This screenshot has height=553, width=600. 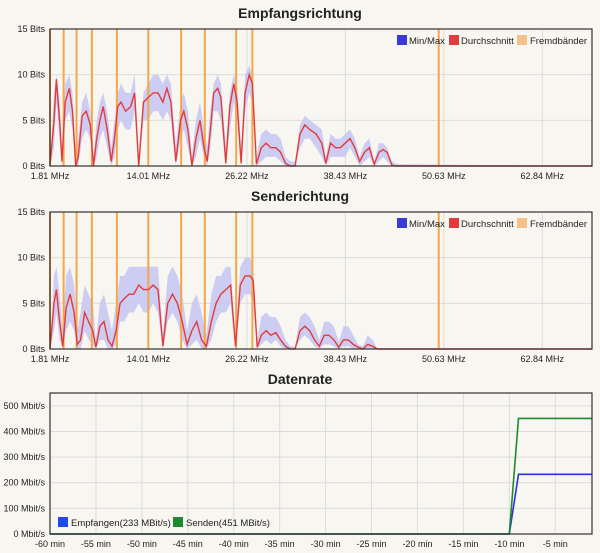 I want to click on chart2-legend: Min/Max Durchschnitt Fremdbänder, so click(x=492, y=224).